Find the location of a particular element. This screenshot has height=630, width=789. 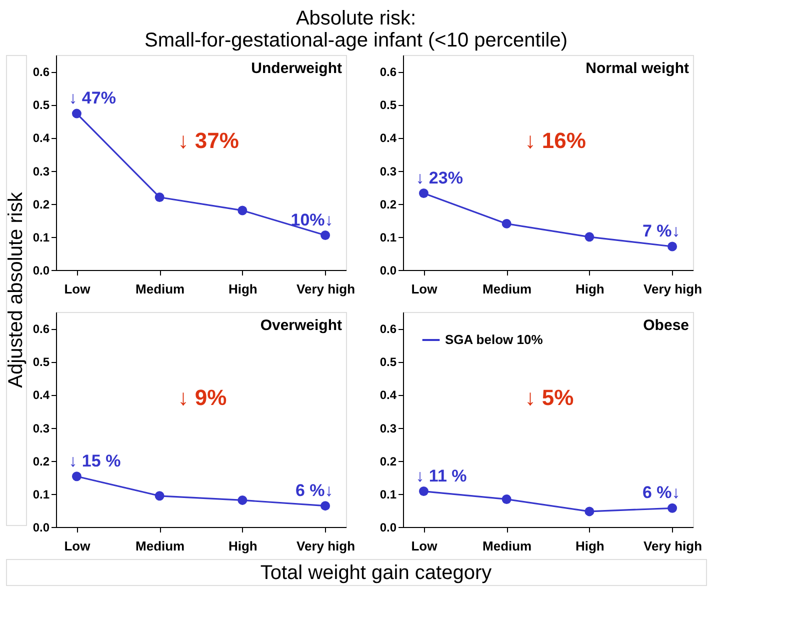

annotation: ↓ 11 % is located at coordinates (441, 476).